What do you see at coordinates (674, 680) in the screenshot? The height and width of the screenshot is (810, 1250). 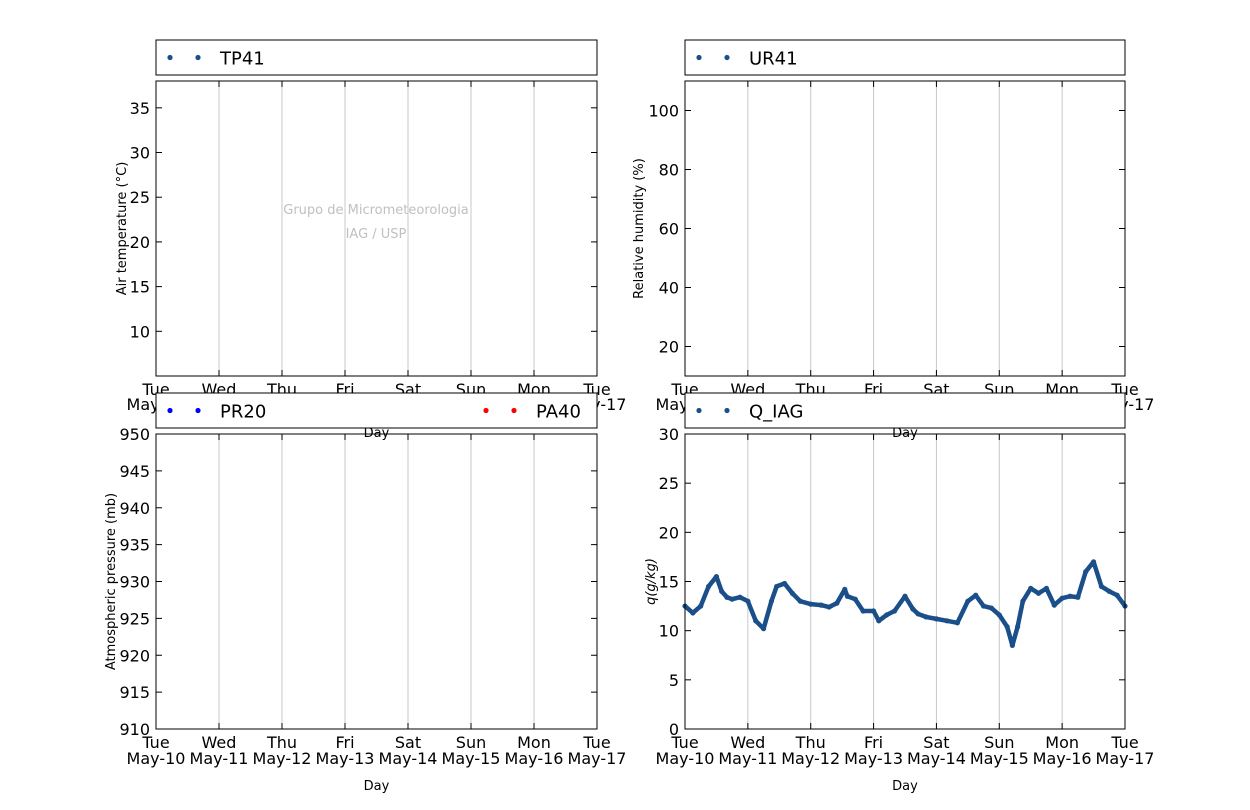 I see `y-tick-label: 5` at bounding box center [674, 680].